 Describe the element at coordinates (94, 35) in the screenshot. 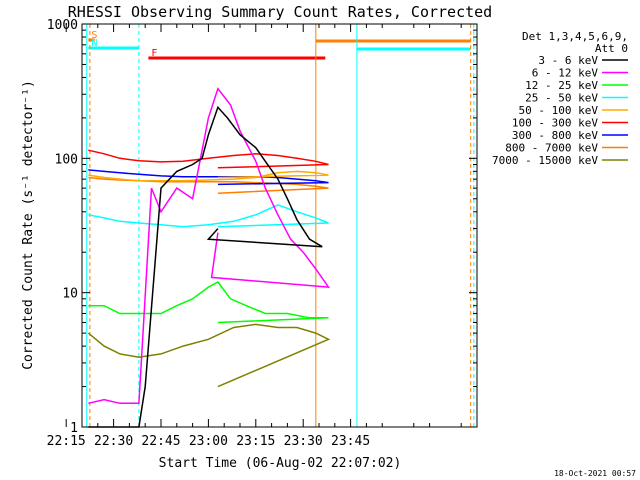

I see `flag-label: S` at that location.